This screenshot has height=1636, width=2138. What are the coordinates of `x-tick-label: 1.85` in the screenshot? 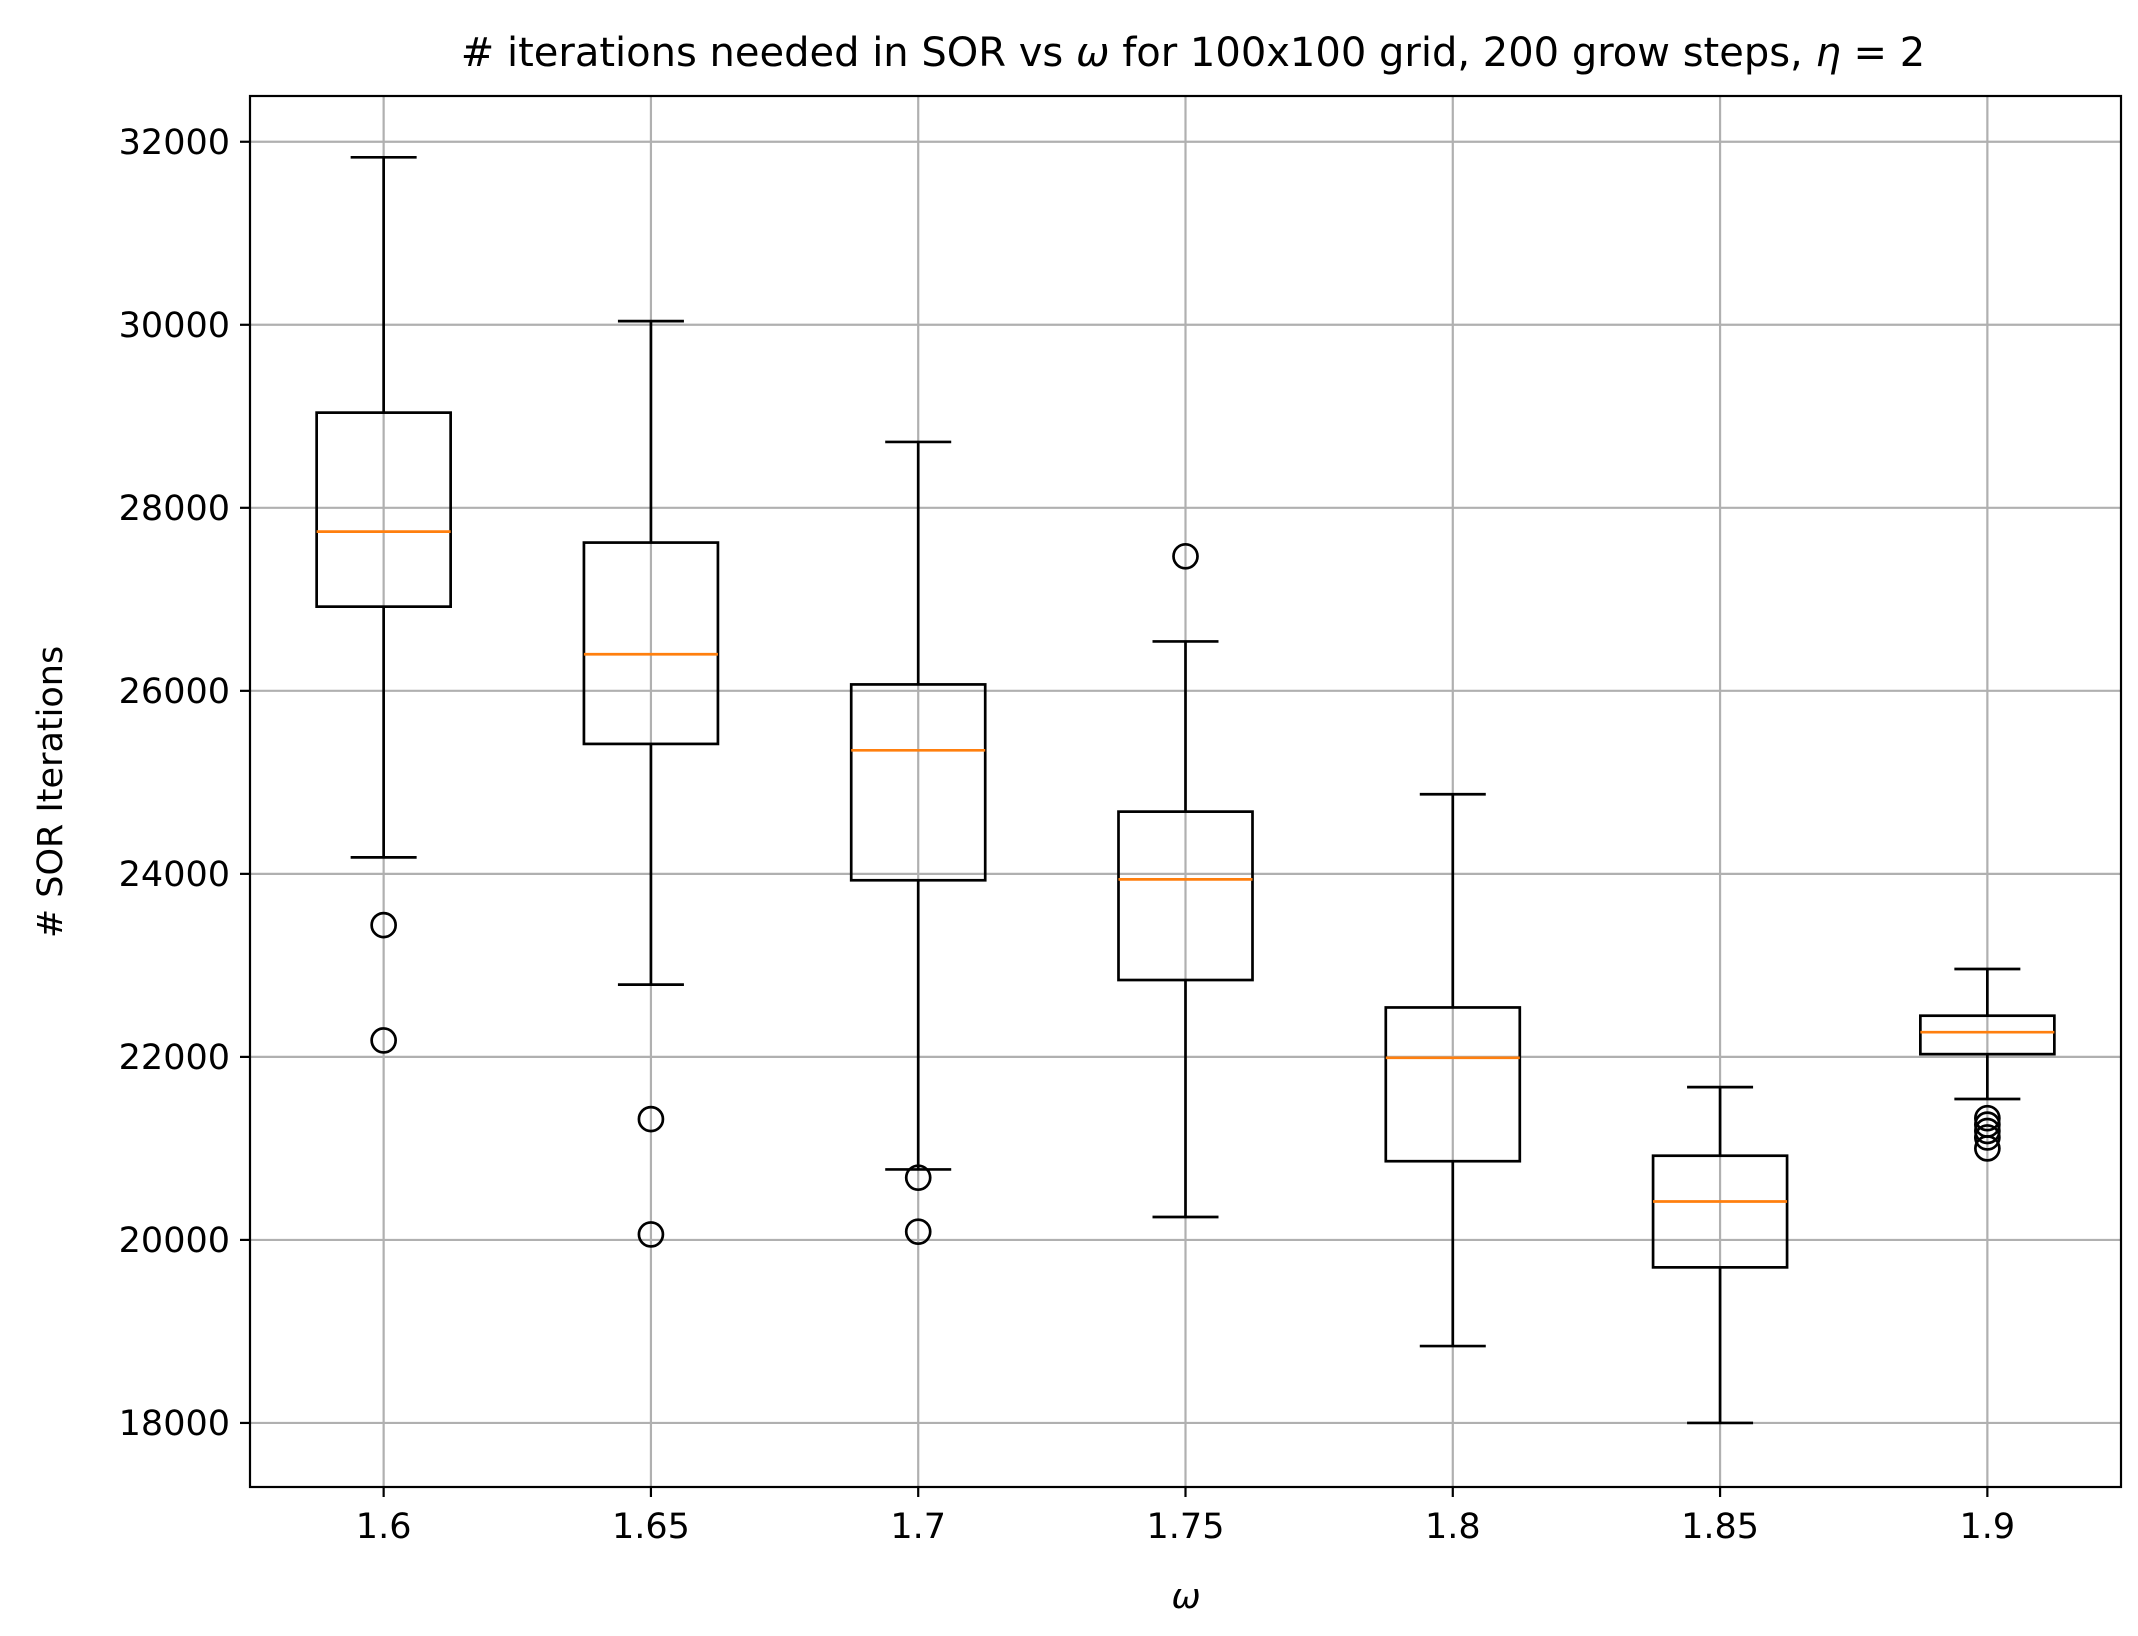 It's located at (1720, 1527).